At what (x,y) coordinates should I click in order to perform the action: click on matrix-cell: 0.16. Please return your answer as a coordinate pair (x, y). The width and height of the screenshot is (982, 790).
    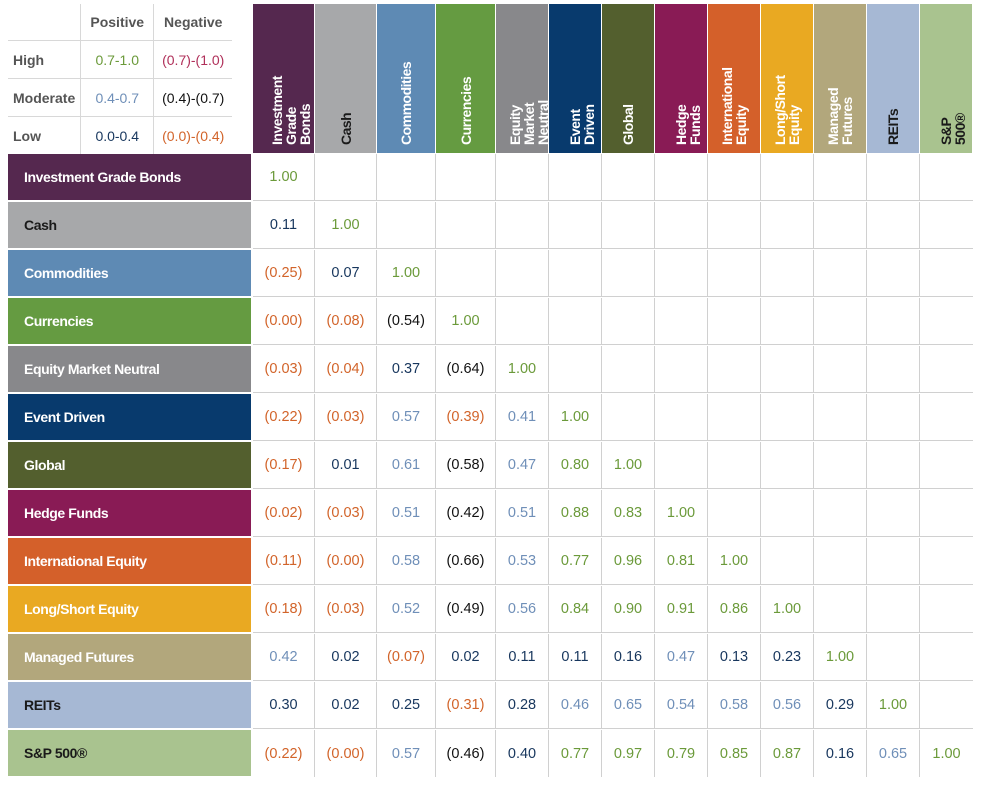
    Looking at the image, I should click on (628, 657).